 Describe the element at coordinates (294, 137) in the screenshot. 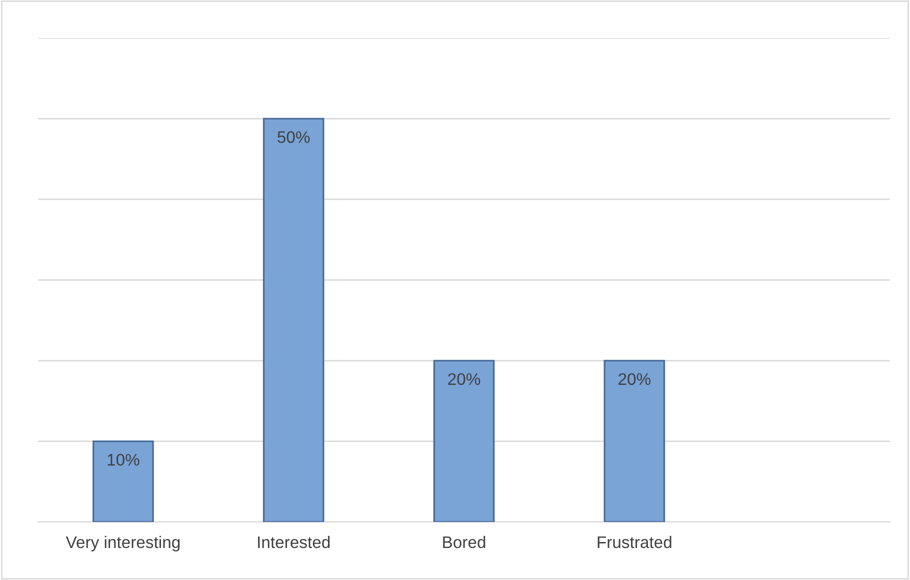

I see `data-label: 50%` at that location.